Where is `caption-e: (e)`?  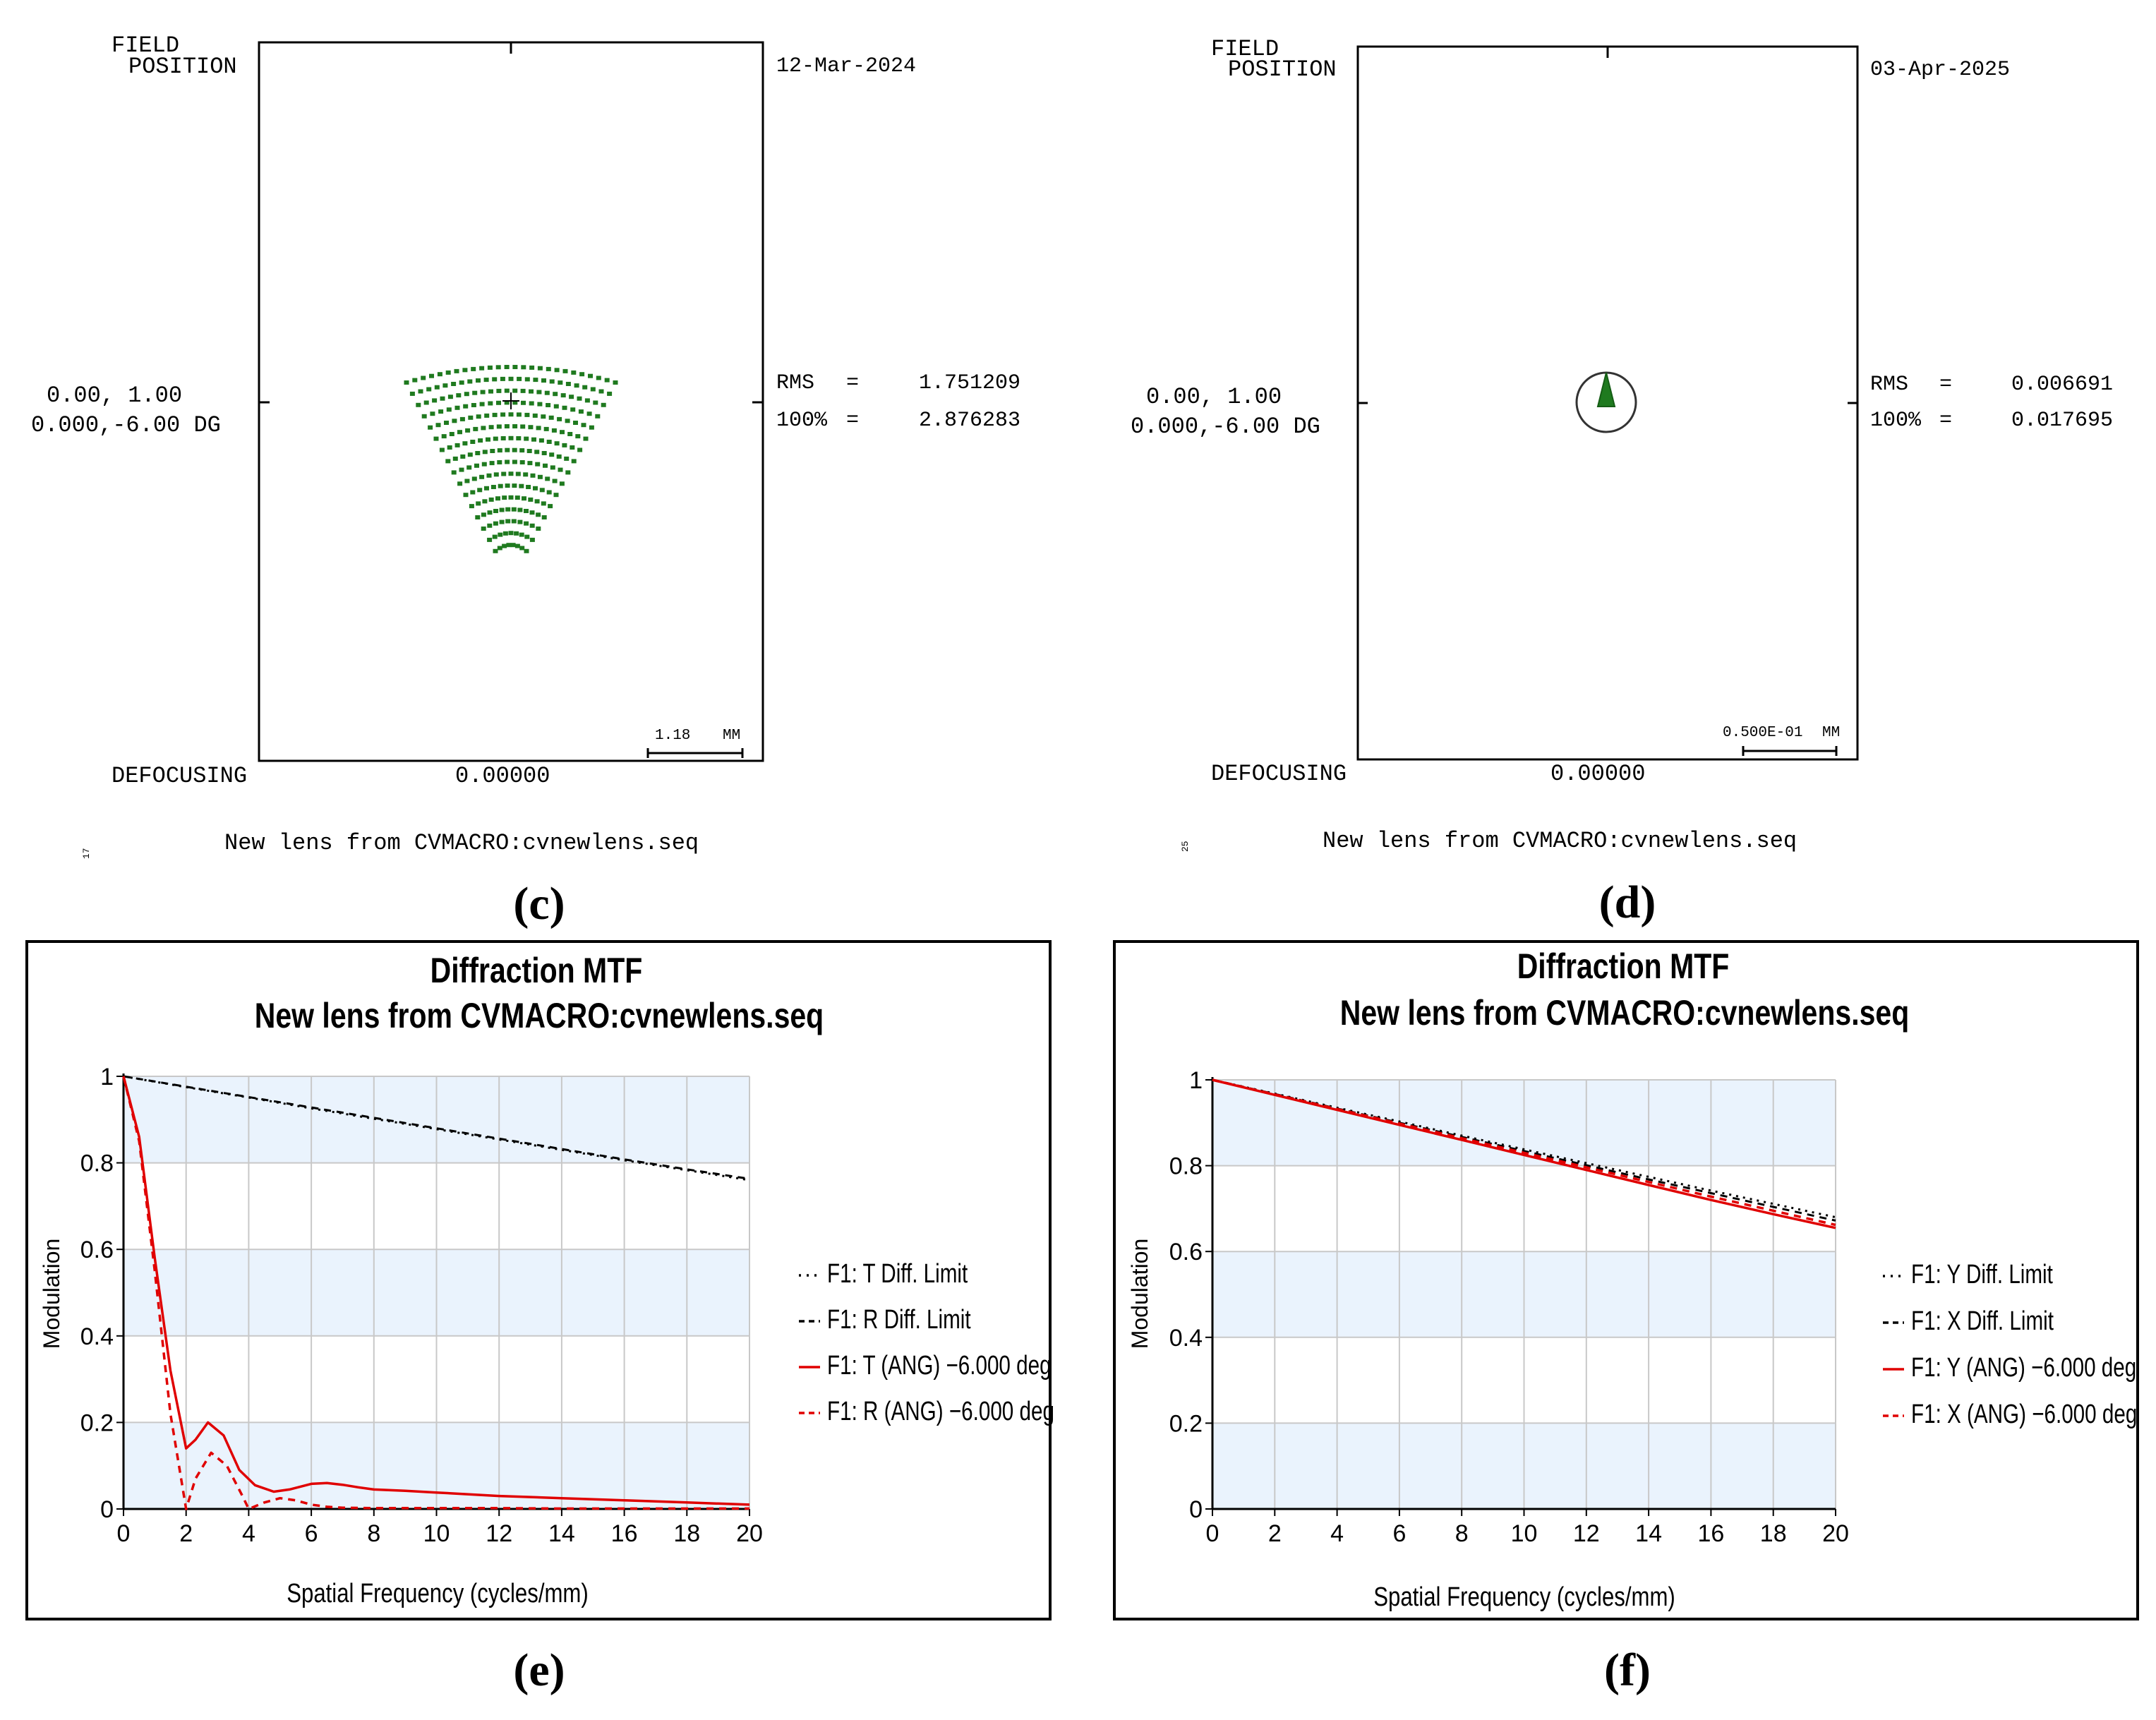 caption-e: (e) is located at coordinates (539, 1670).